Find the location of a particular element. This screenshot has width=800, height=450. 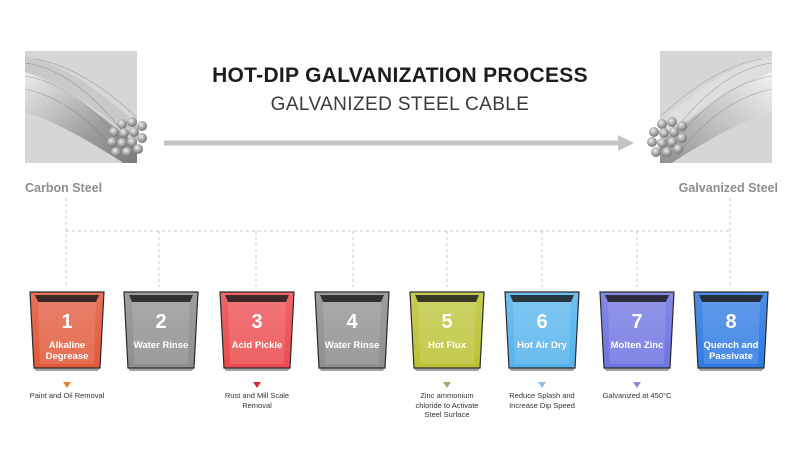

step-tray-1: 1 Alkaline Degrease is located at coordinates (67, 331).